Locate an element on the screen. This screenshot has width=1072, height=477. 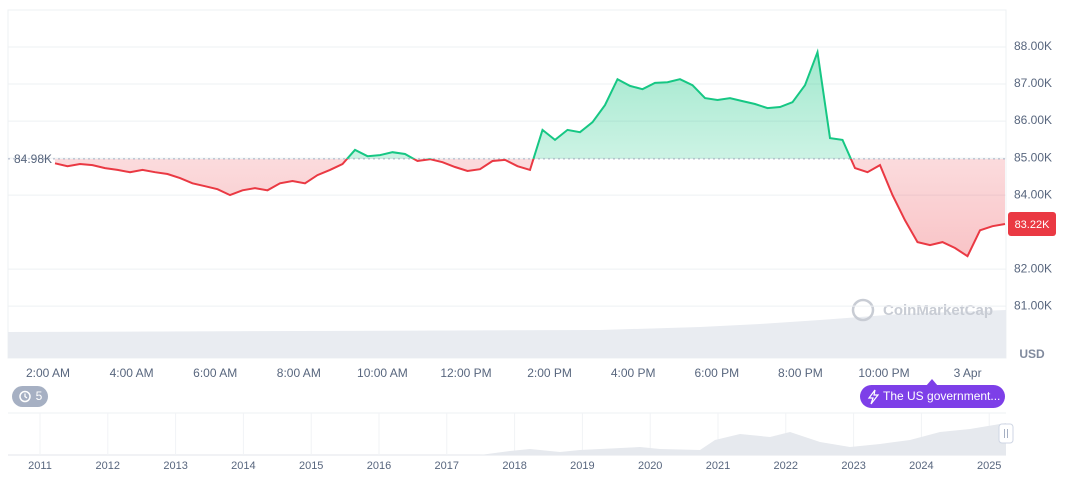
navigator-year: 2014 is located at coordinates (243, 466).